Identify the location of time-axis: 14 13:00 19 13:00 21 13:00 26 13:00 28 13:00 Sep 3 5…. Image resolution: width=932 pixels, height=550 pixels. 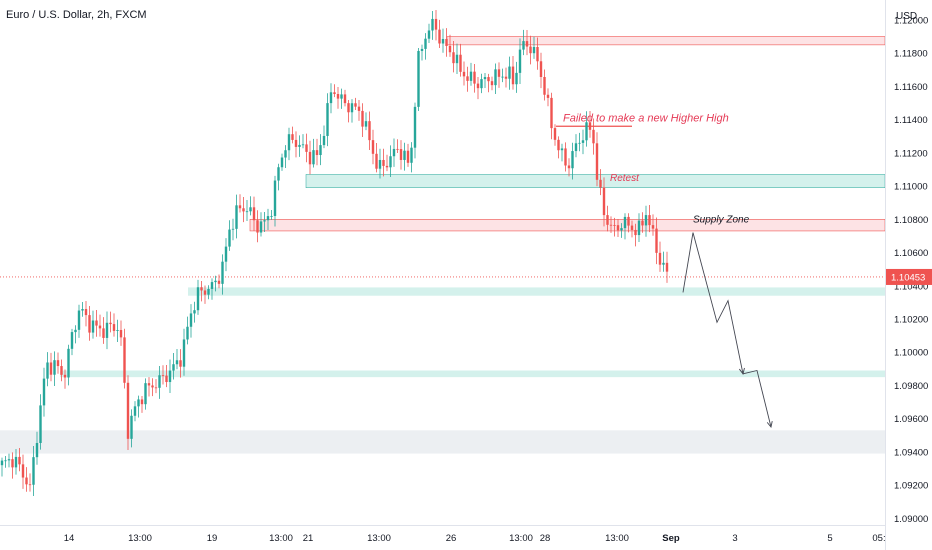
(475, 538).